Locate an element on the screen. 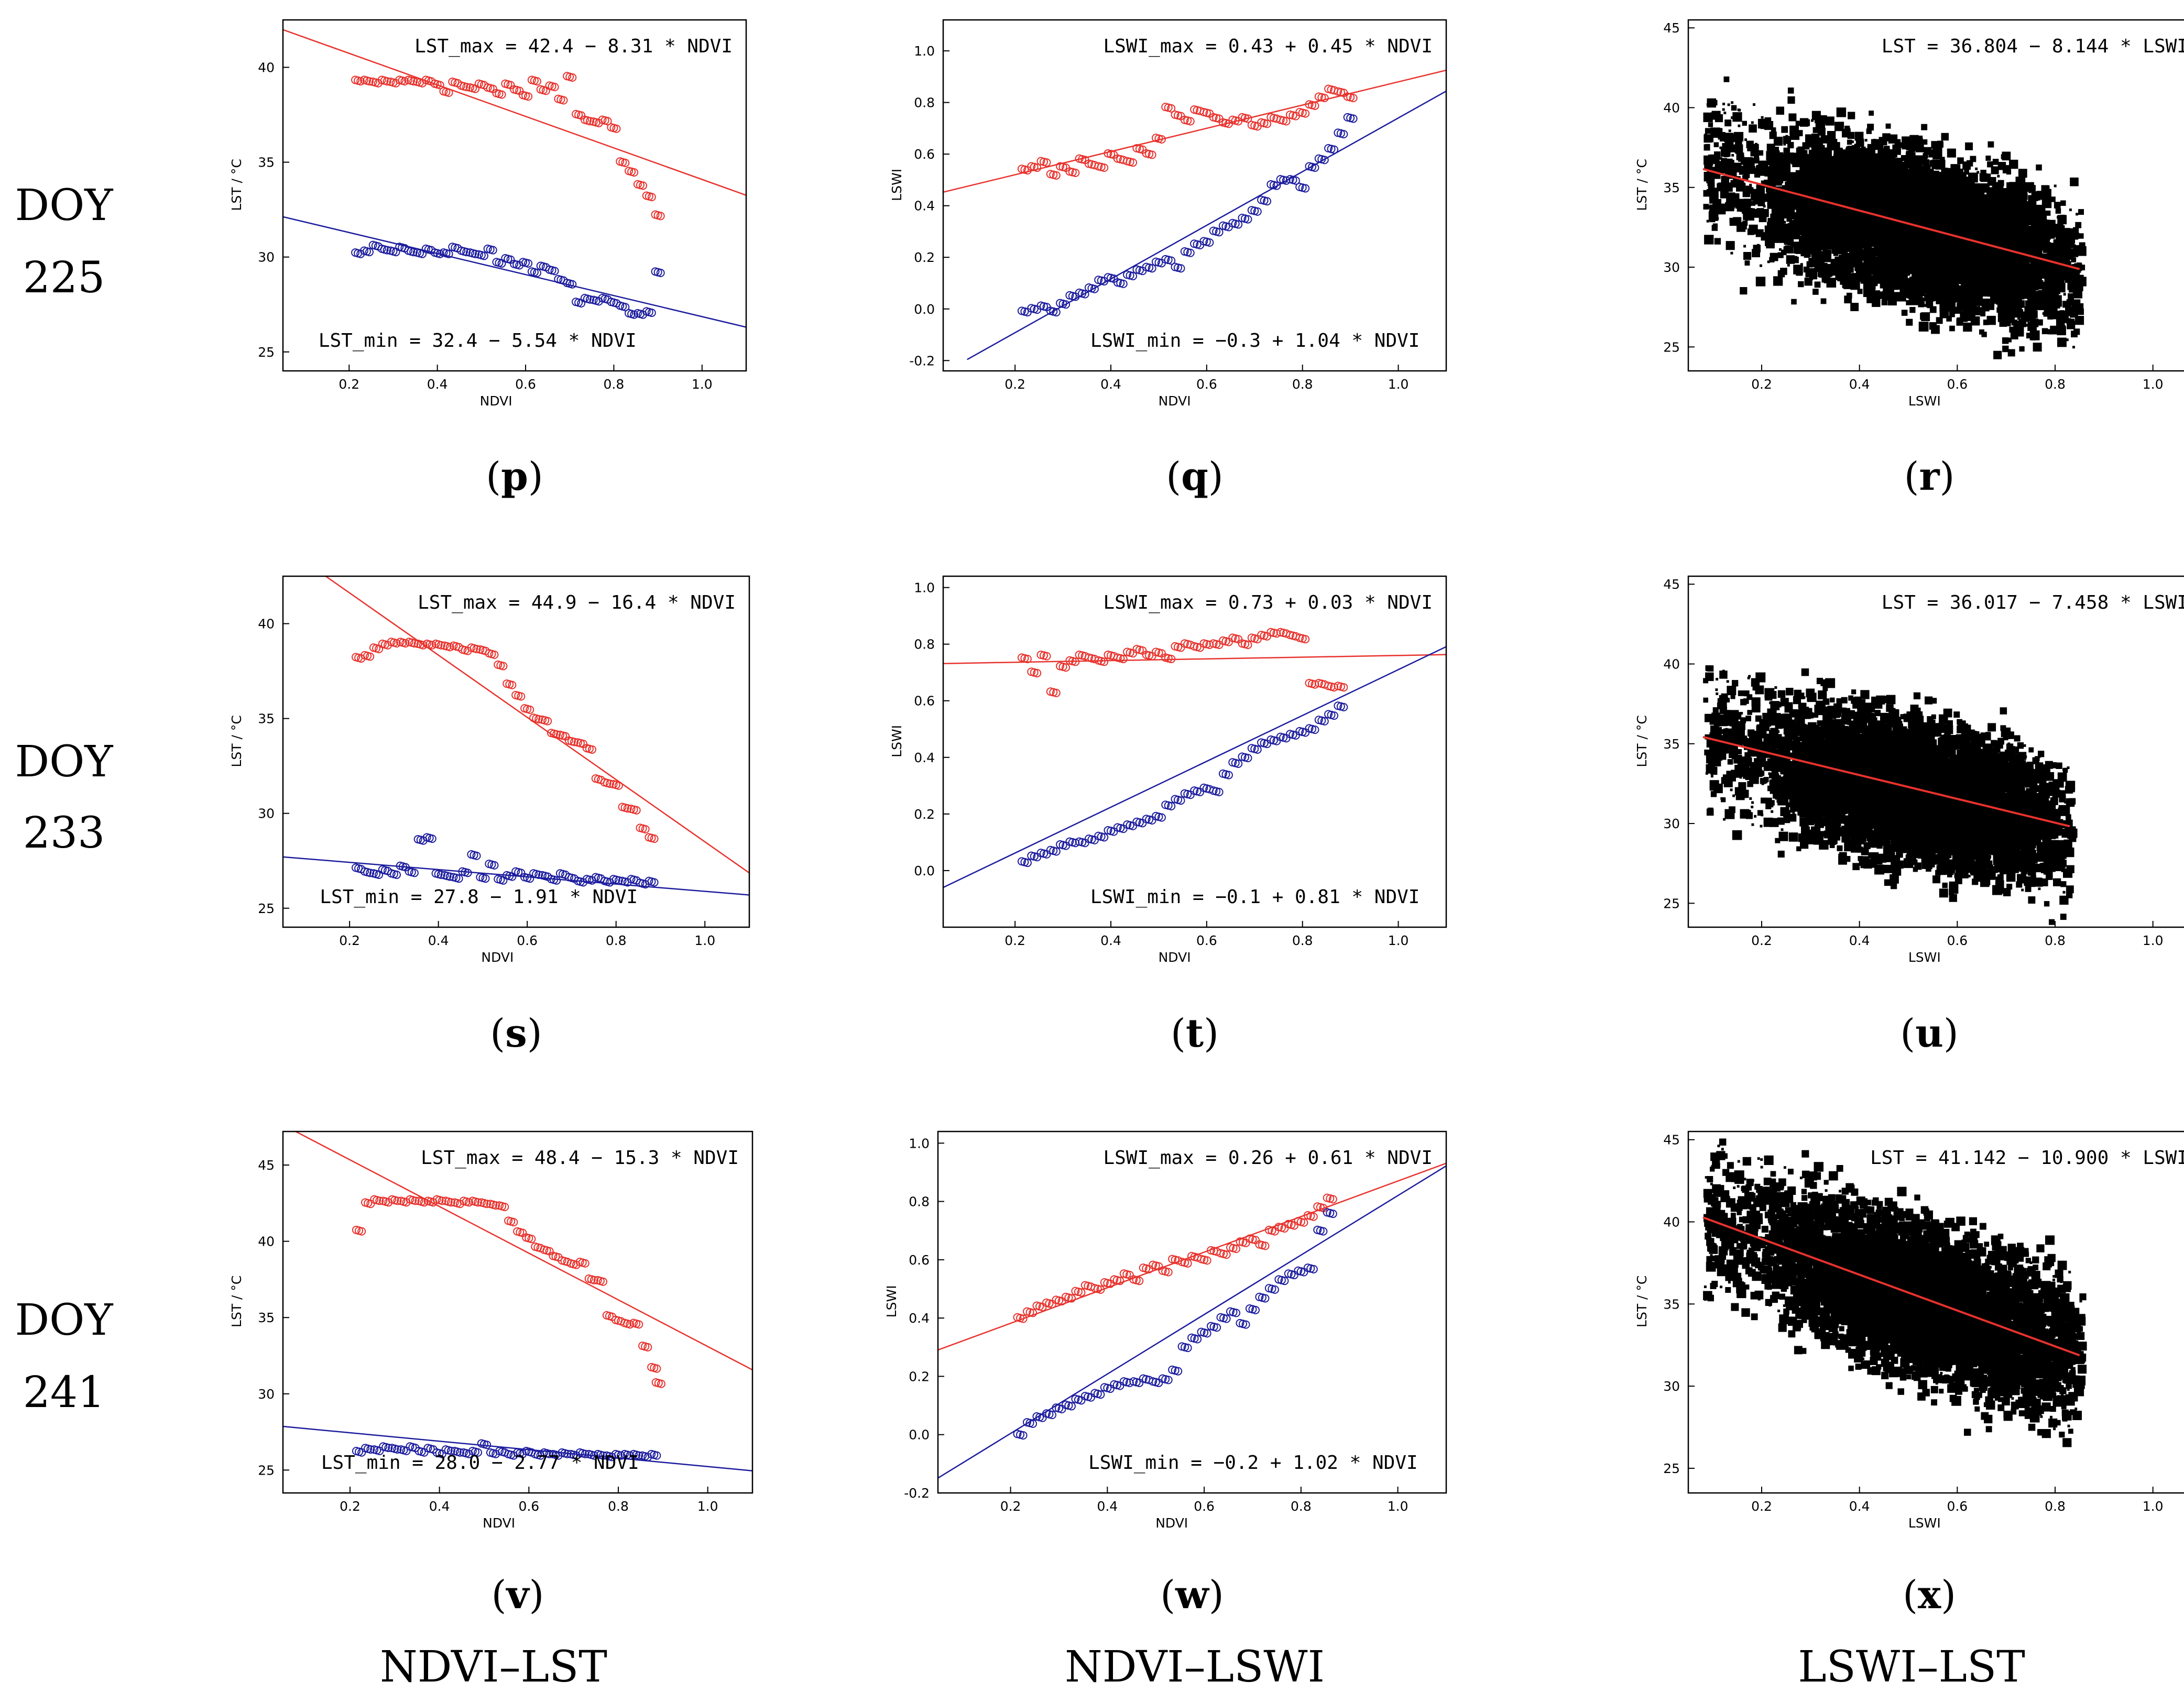 This screenshot has height=1692, width=2184. plot-frame-p is located at coordinates (514, 195).